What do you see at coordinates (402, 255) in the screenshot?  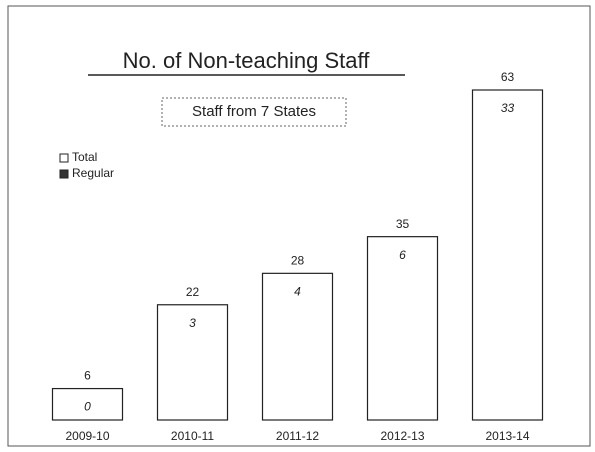 I see `regular-label: 6` at bounding box center [402, 255].